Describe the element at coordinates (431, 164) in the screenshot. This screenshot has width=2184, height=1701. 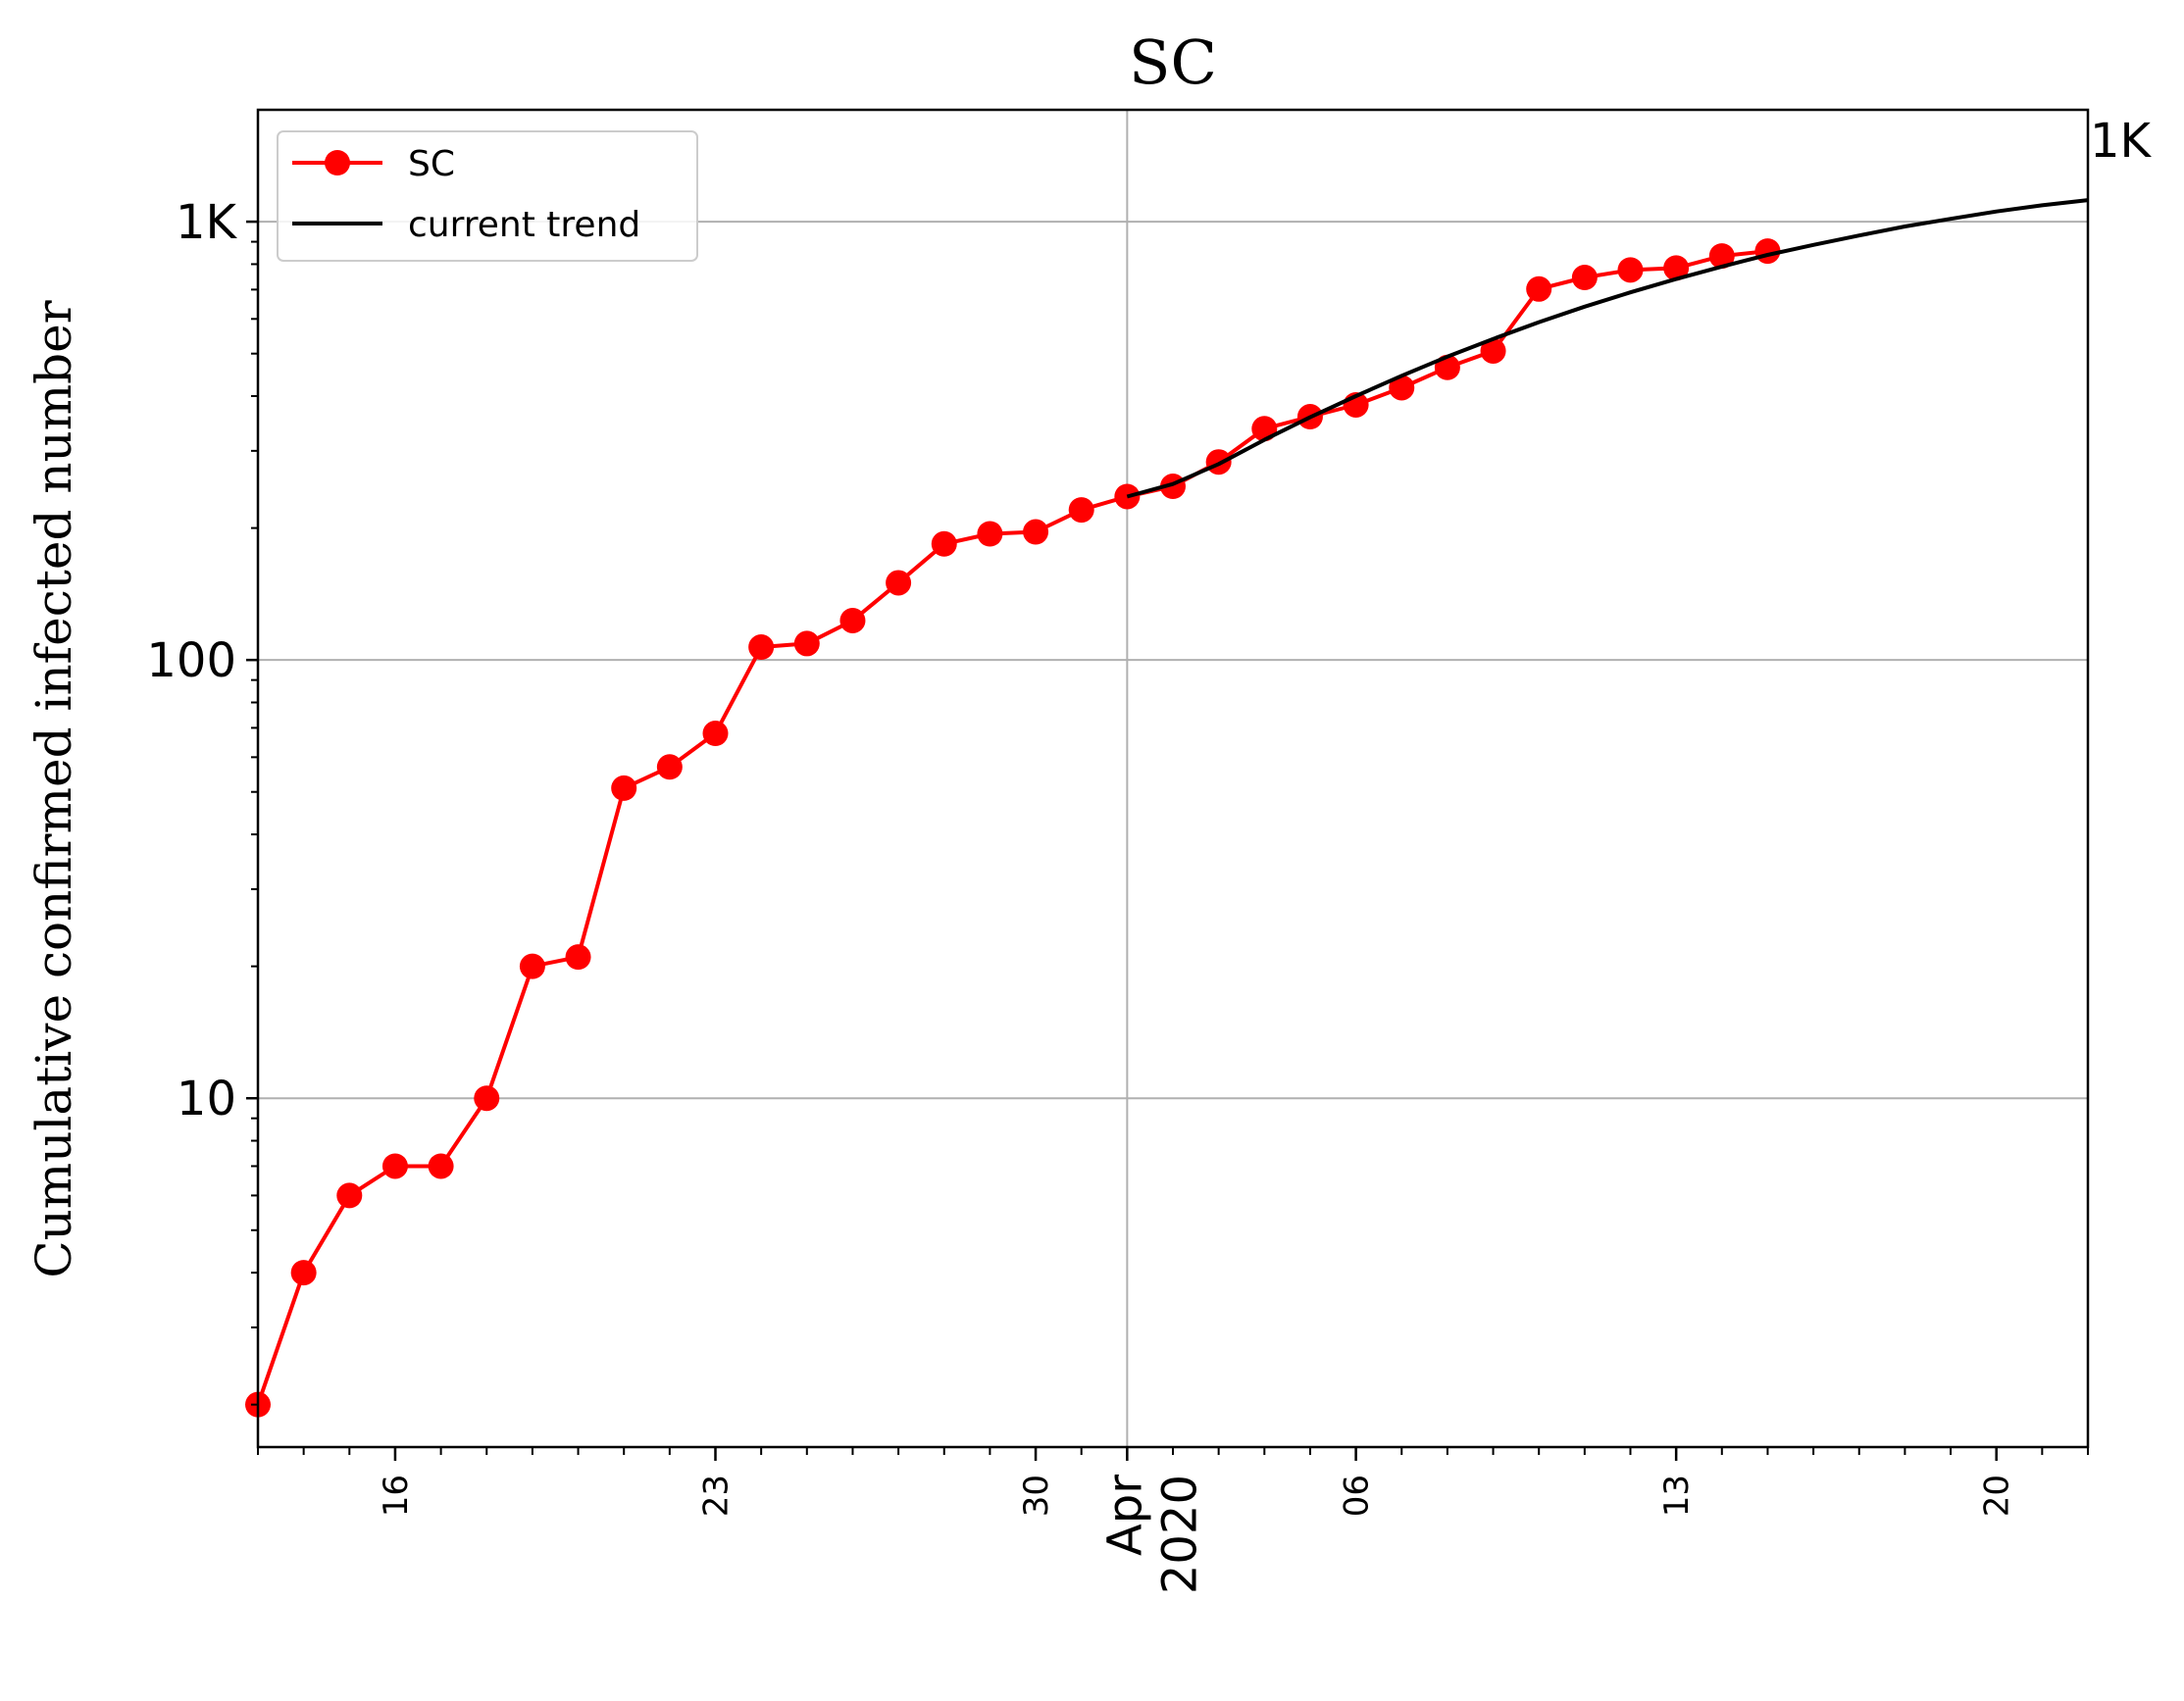
I see `legend-label-sc: SC` at that location.